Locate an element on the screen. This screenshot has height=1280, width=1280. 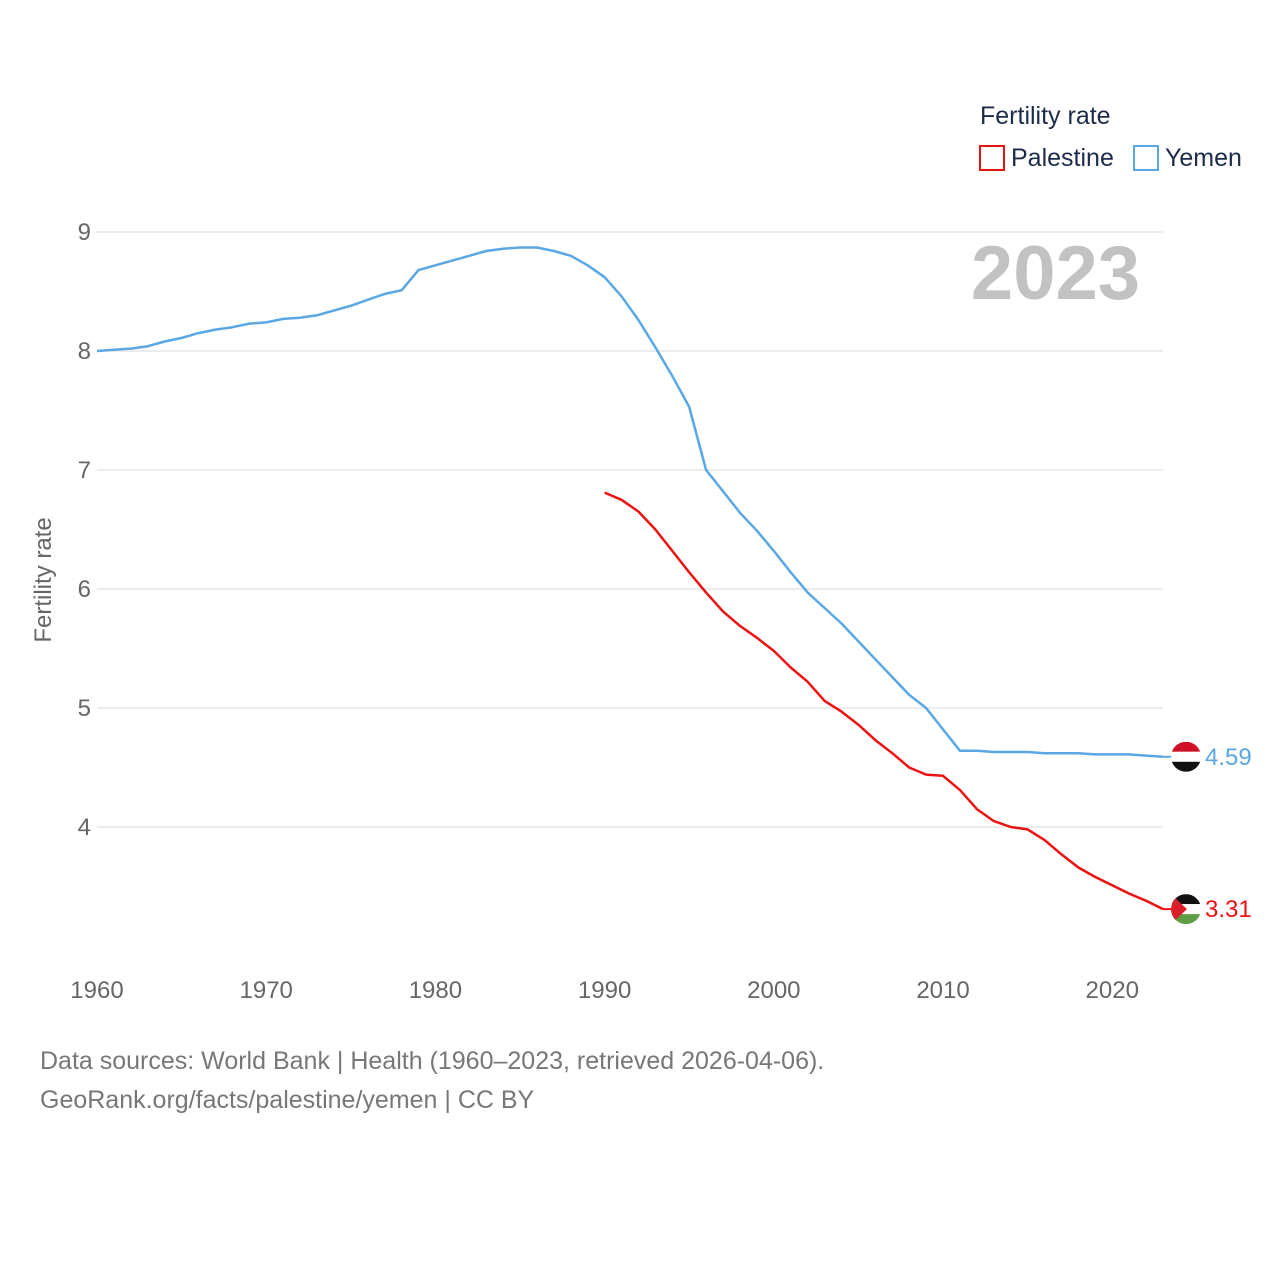
flag-stripe-red is located at coordinates (1186, 746).